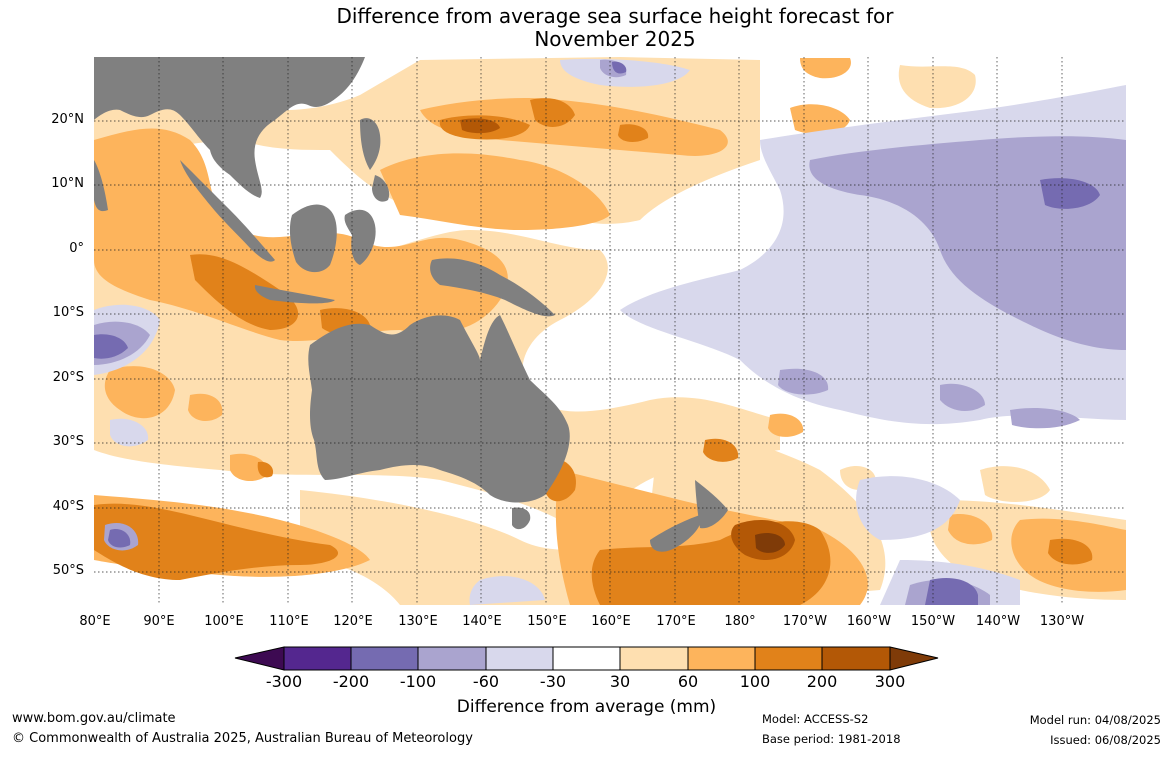 Image resolution: width=1173 pixels, height=770 pixels. What do you see at coordinates (586, 707) in the screenshot?
I see `colorbar-title: Difference from average (mm)` at bounding box center [586, 707].